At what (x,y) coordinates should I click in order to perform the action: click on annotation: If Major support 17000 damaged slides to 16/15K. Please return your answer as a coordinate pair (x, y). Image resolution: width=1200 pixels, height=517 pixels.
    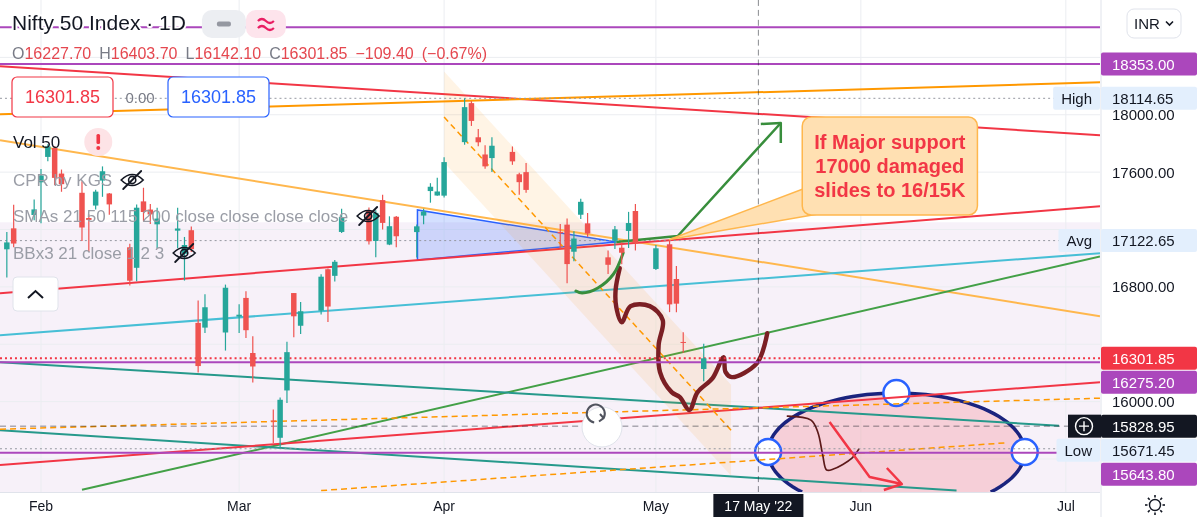
    Looking at the image, I should click on (890, 166).